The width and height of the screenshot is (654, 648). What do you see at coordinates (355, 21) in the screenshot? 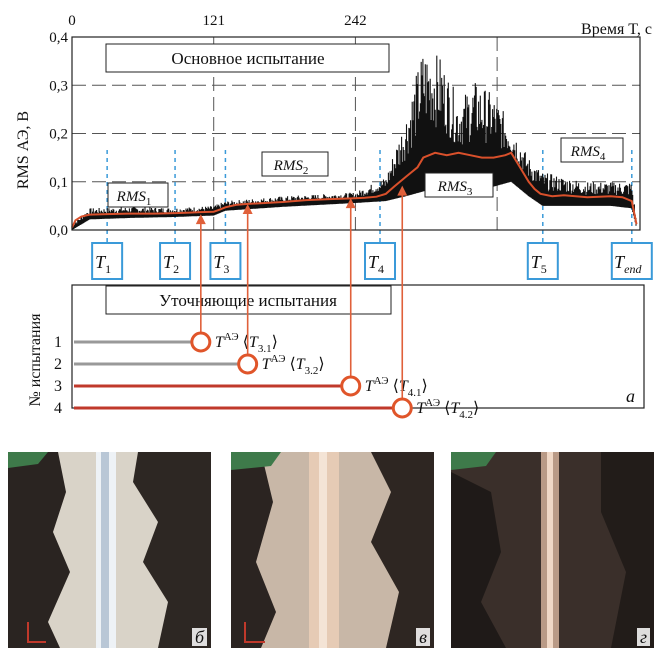
I see `x-tick-label: 242` at bounding box center [355, 21].